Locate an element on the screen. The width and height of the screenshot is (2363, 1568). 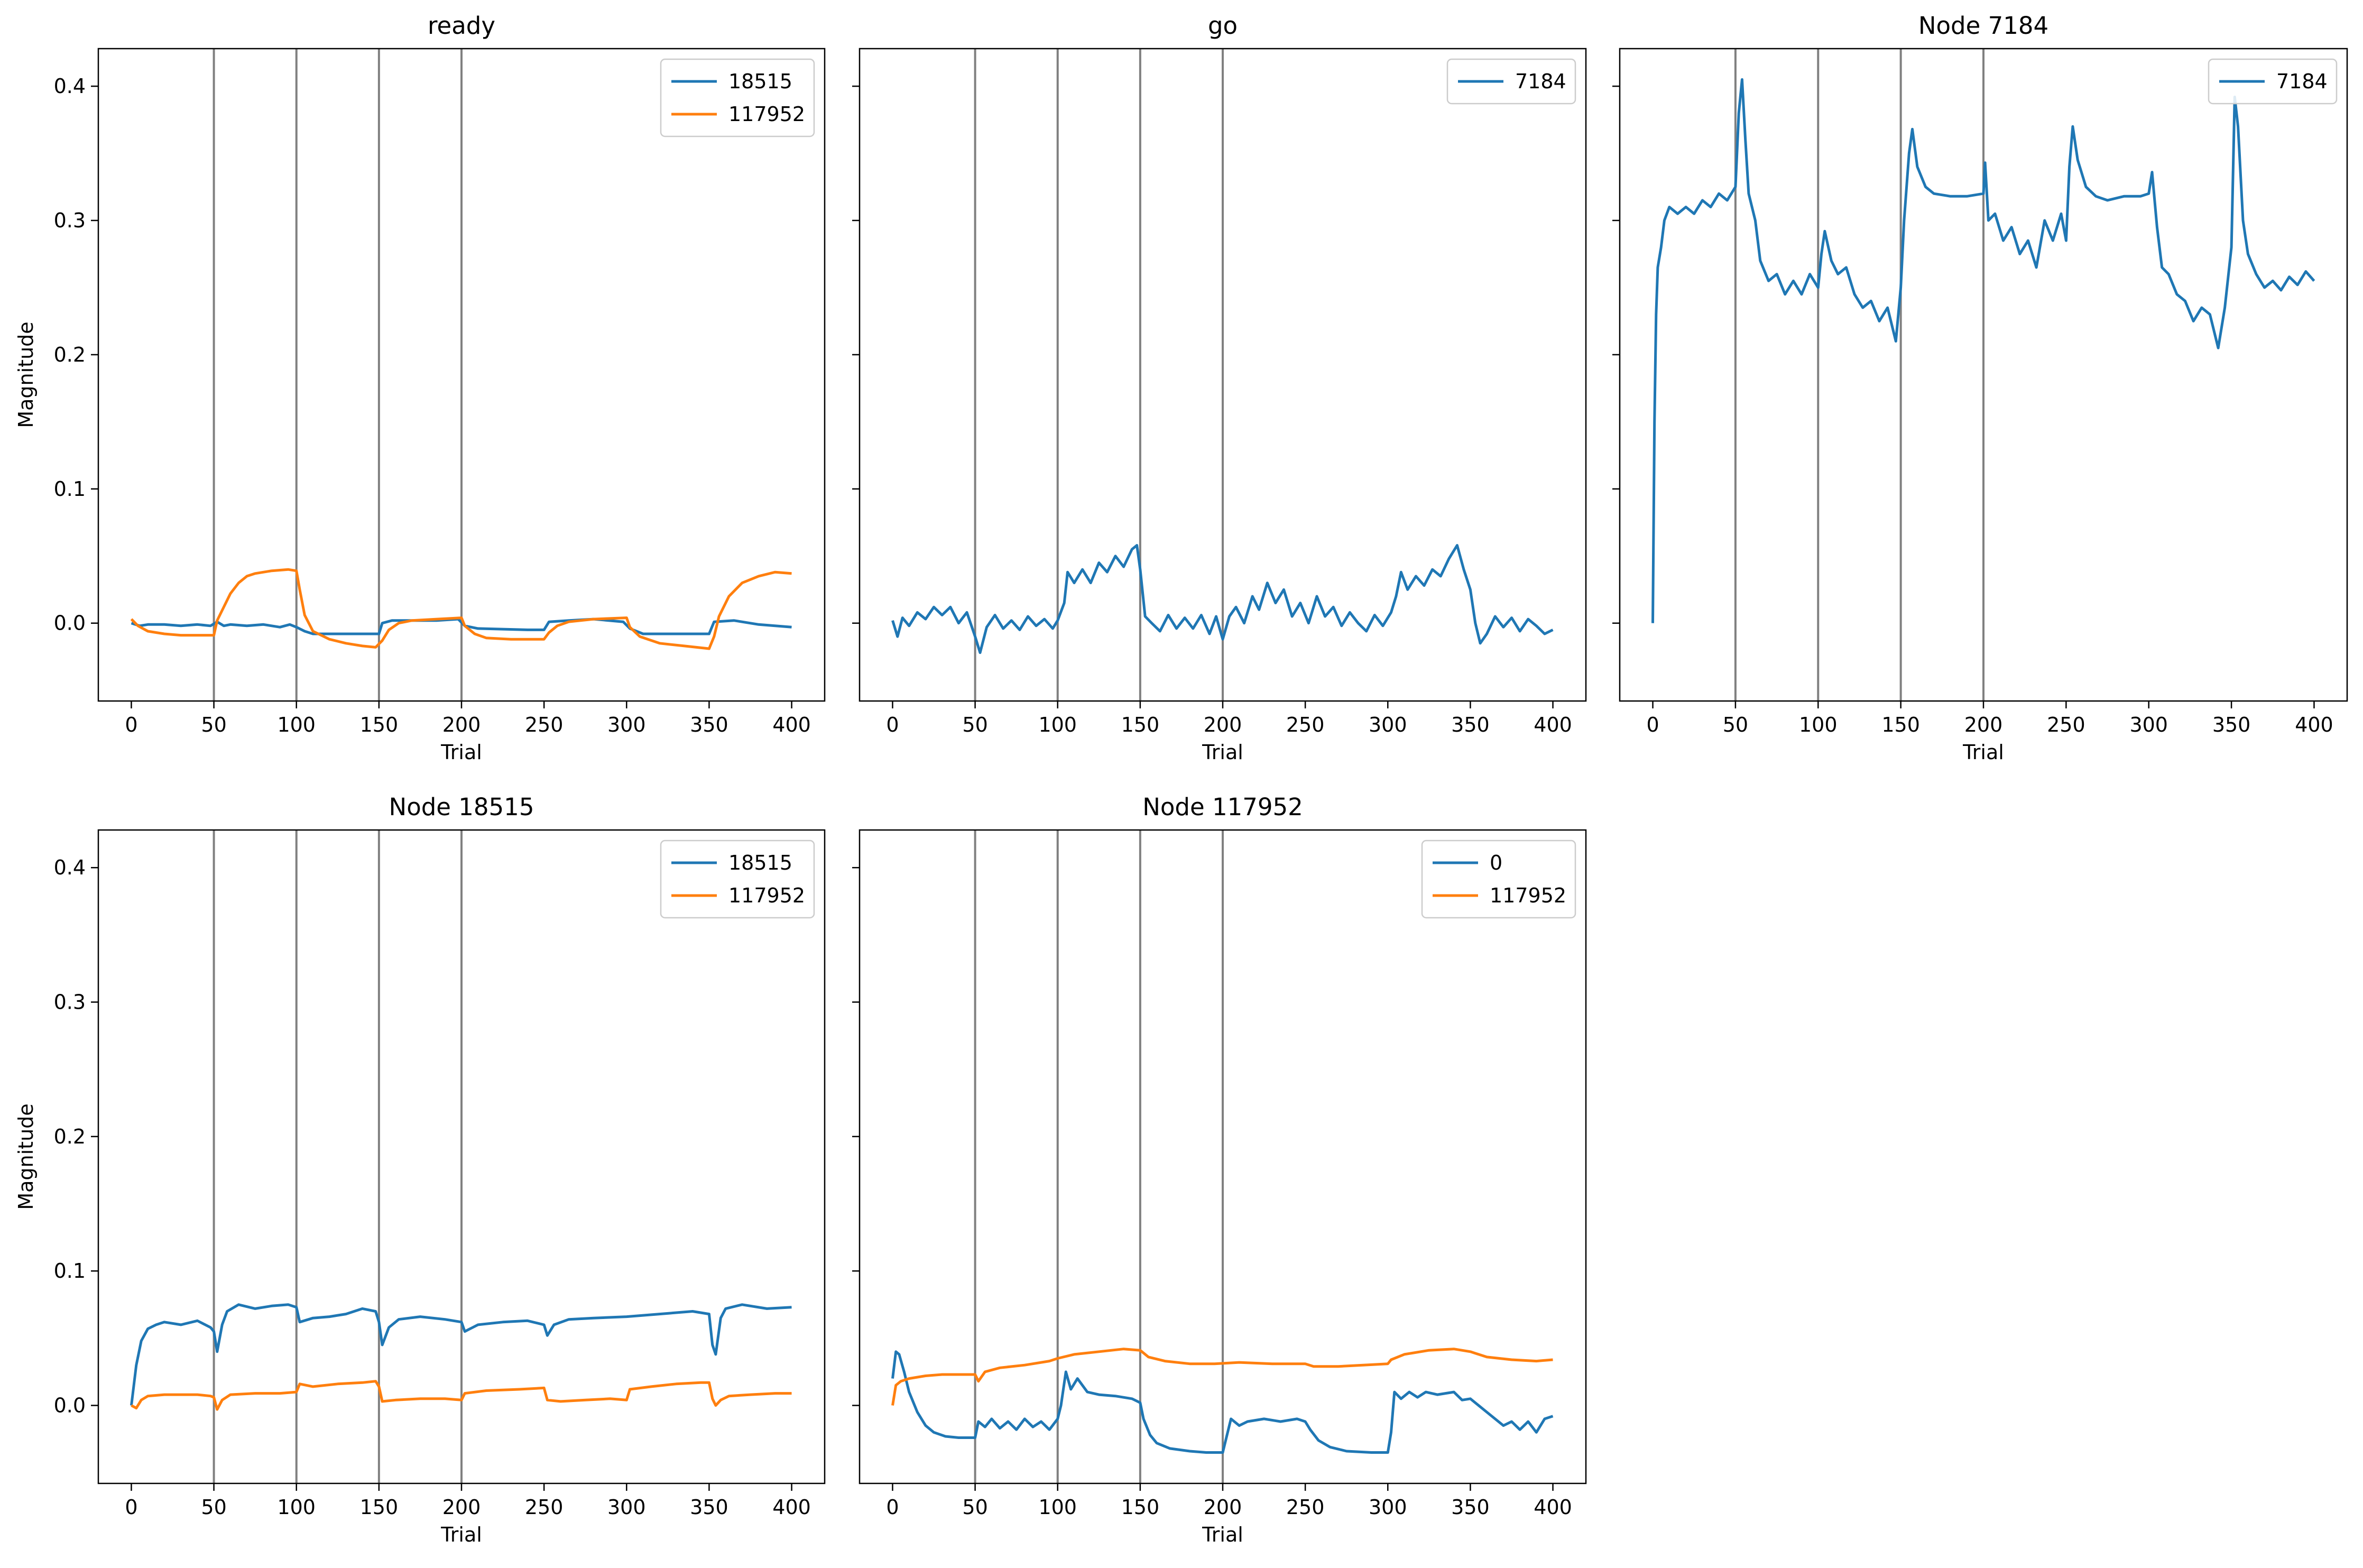
chart-node-117952-xtick-label-250: 250 is located at coordinates (1305, 1507).